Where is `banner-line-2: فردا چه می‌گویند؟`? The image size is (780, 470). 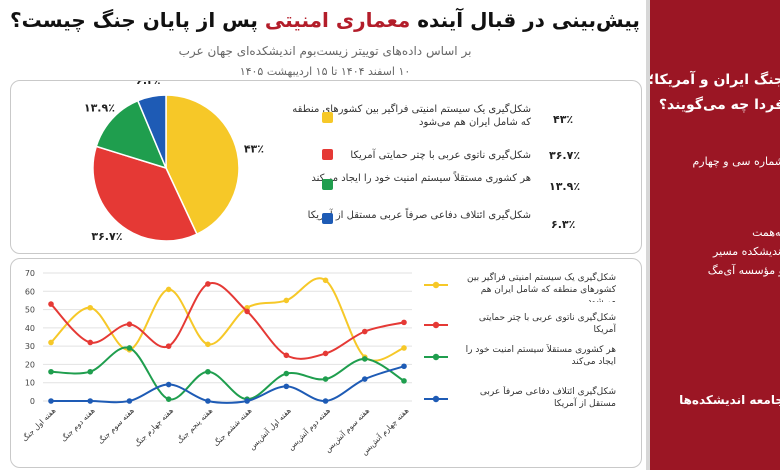
banner-line-2: فردا چه می‌گویند؟ is located at coordinates (719, 105).